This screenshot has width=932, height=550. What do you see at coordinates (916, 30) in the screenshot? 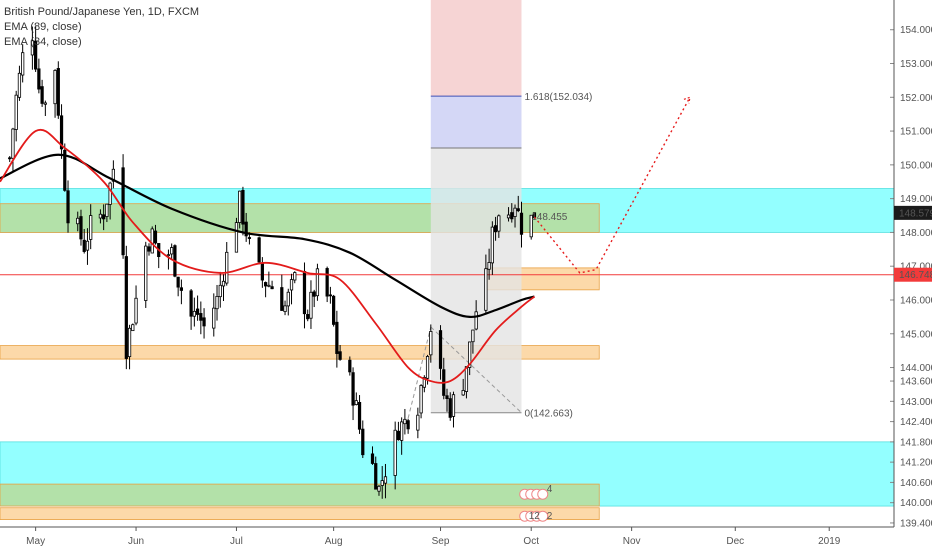
I see `y-tick-label-18: 154.000` at bounding box center [916, 30].